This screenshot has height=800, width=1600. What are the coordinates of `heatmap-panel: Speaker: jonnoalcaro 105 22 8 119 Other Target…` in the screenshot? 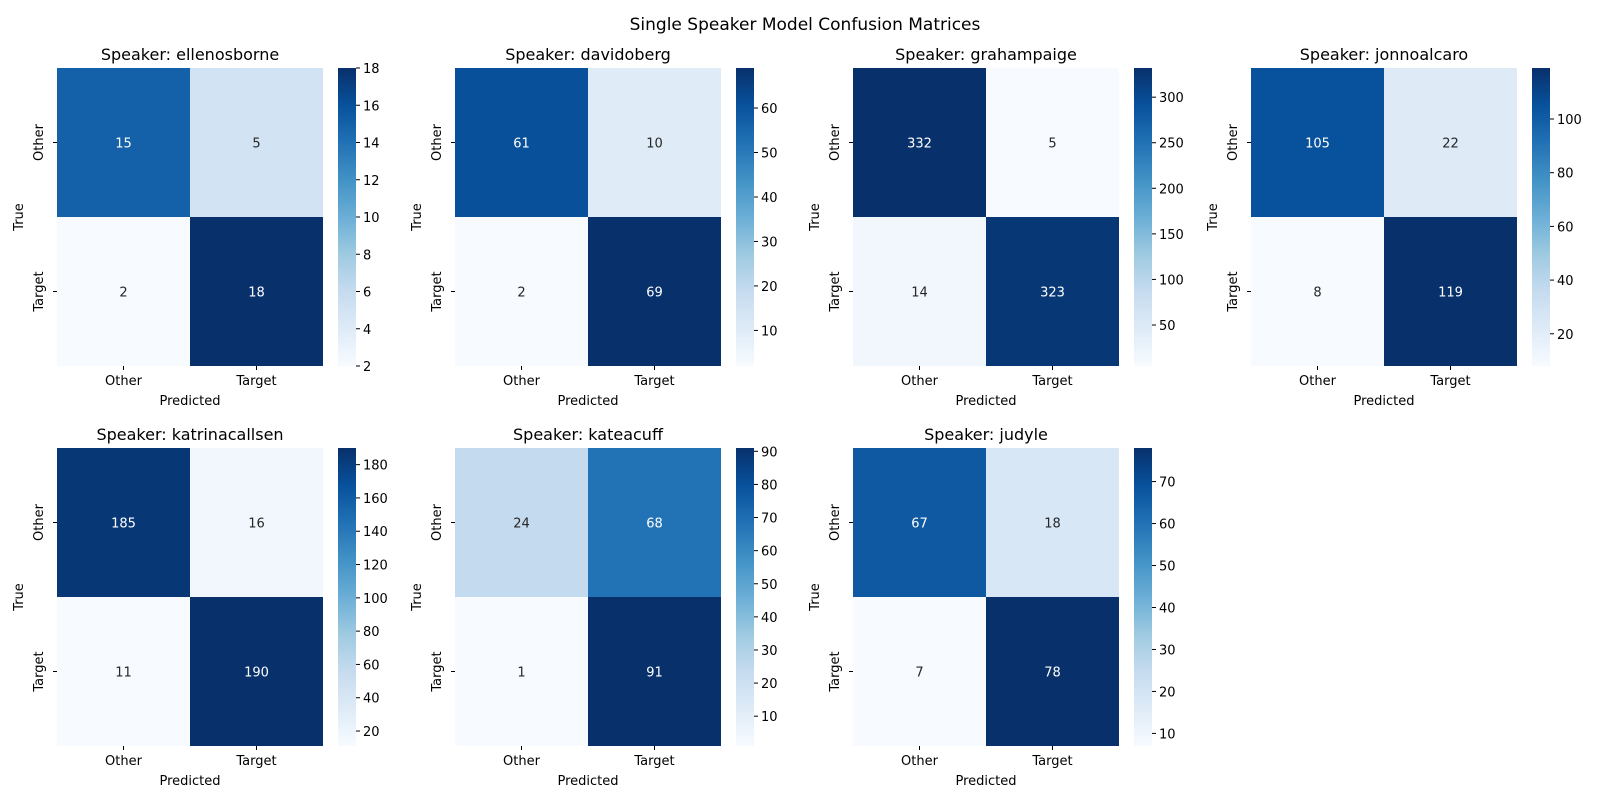 It's located at (1394, 227).